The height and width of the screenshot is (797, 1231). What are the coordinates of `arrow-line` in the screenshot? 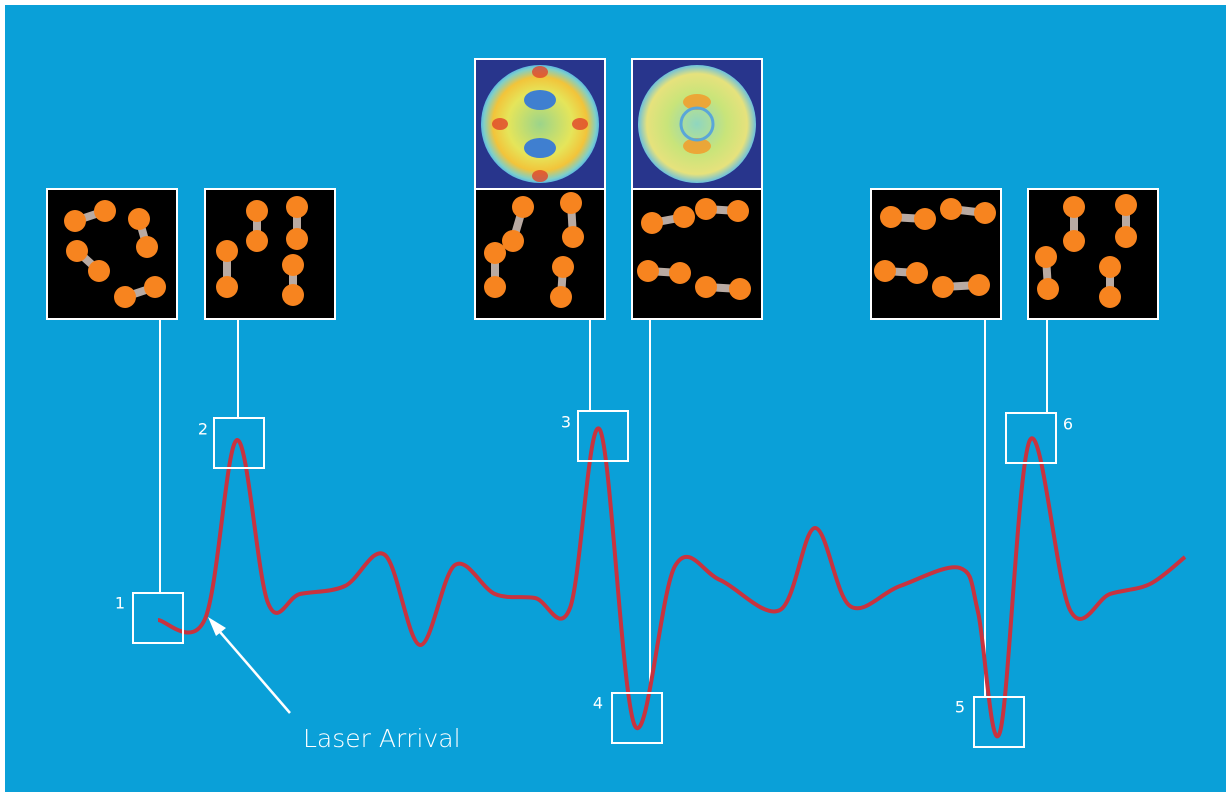 It's located at (252, 669).